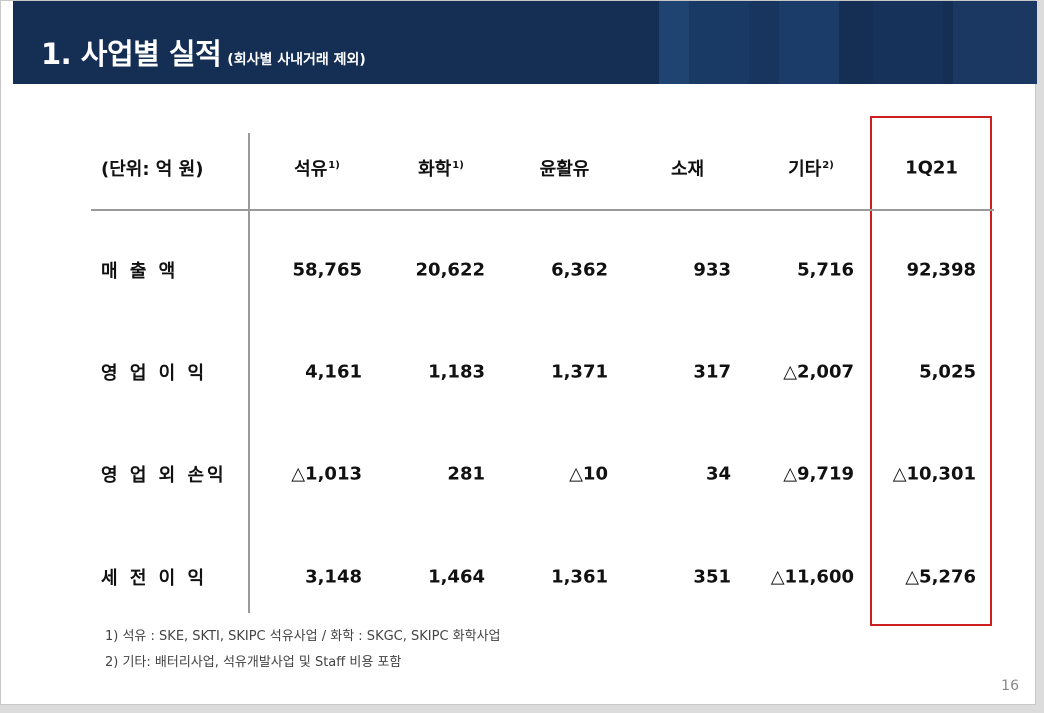 Image resolution: width=1044 pixels, height=713 pixels. I want to click on row-label-operating-income: 영 업 이 익, so click(154, 373).